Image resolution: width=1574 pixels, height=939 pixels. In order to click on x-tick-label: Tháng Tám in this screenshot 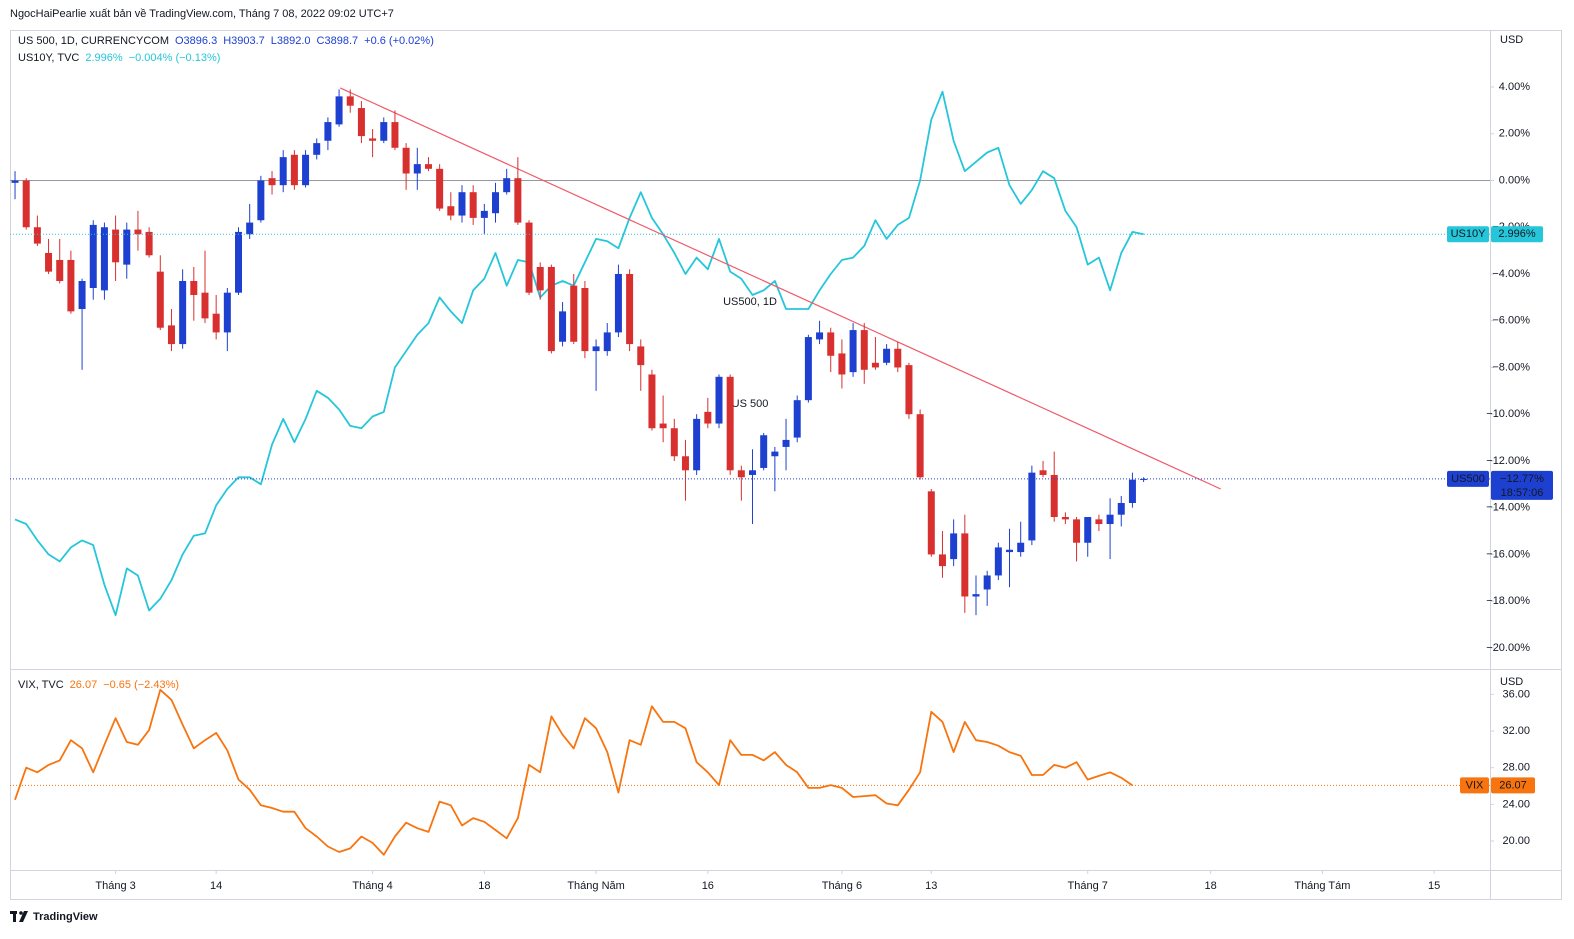, I will do `click(1322, 886)`.